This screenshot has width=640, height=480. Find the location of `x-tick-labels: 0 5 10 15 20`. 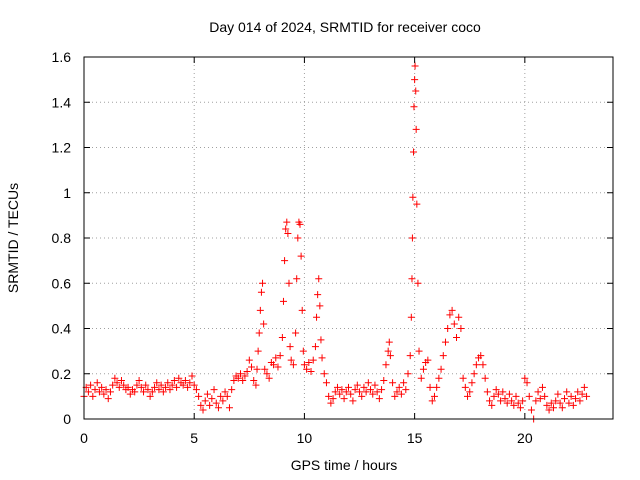

x-tick-labels: 0 5 10 15 20 is located at coordinates (306, 438).